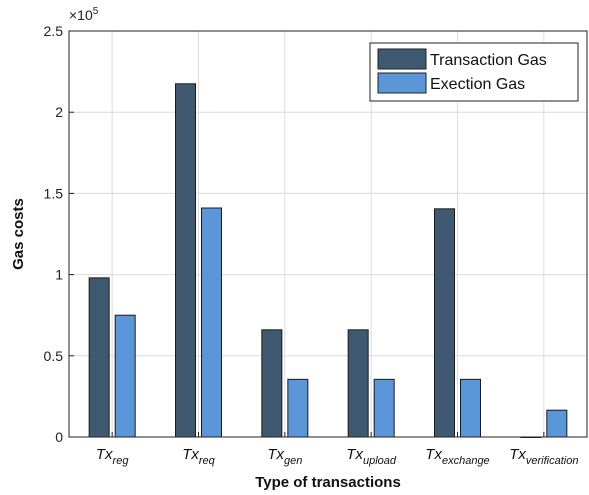 The width and height of the screenshot is (589, 495). Describe the element at coordinates (543, 456) in the screenshot. I see `x-tick-label-5: Txverification` at that location.